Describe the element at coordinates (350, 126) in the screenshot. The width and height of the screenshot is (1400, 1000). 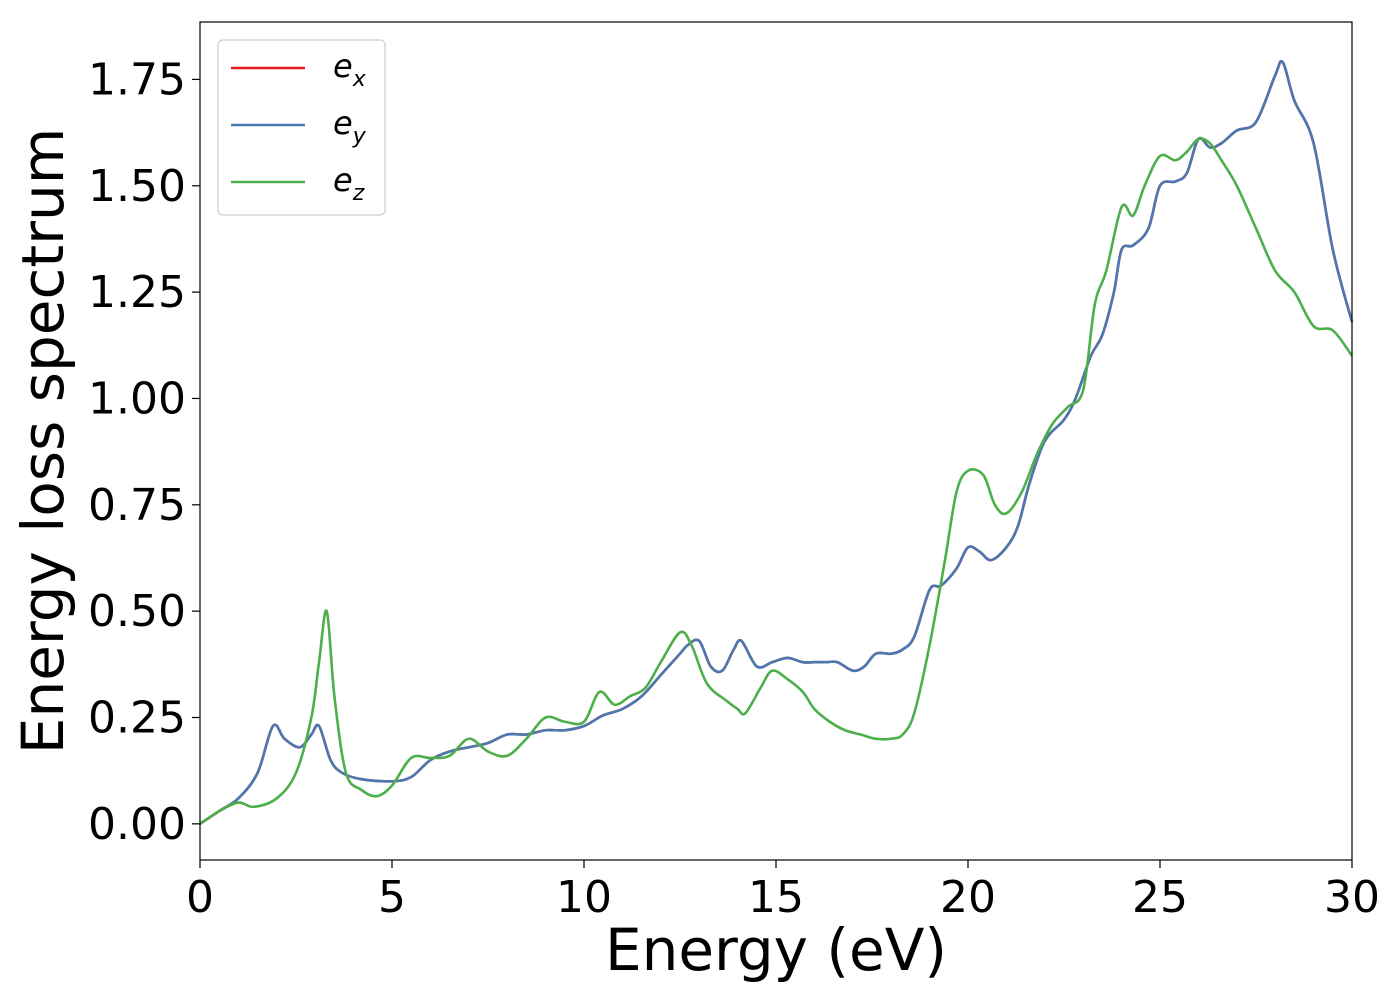
I see `legend-label-y: ey` at that location.